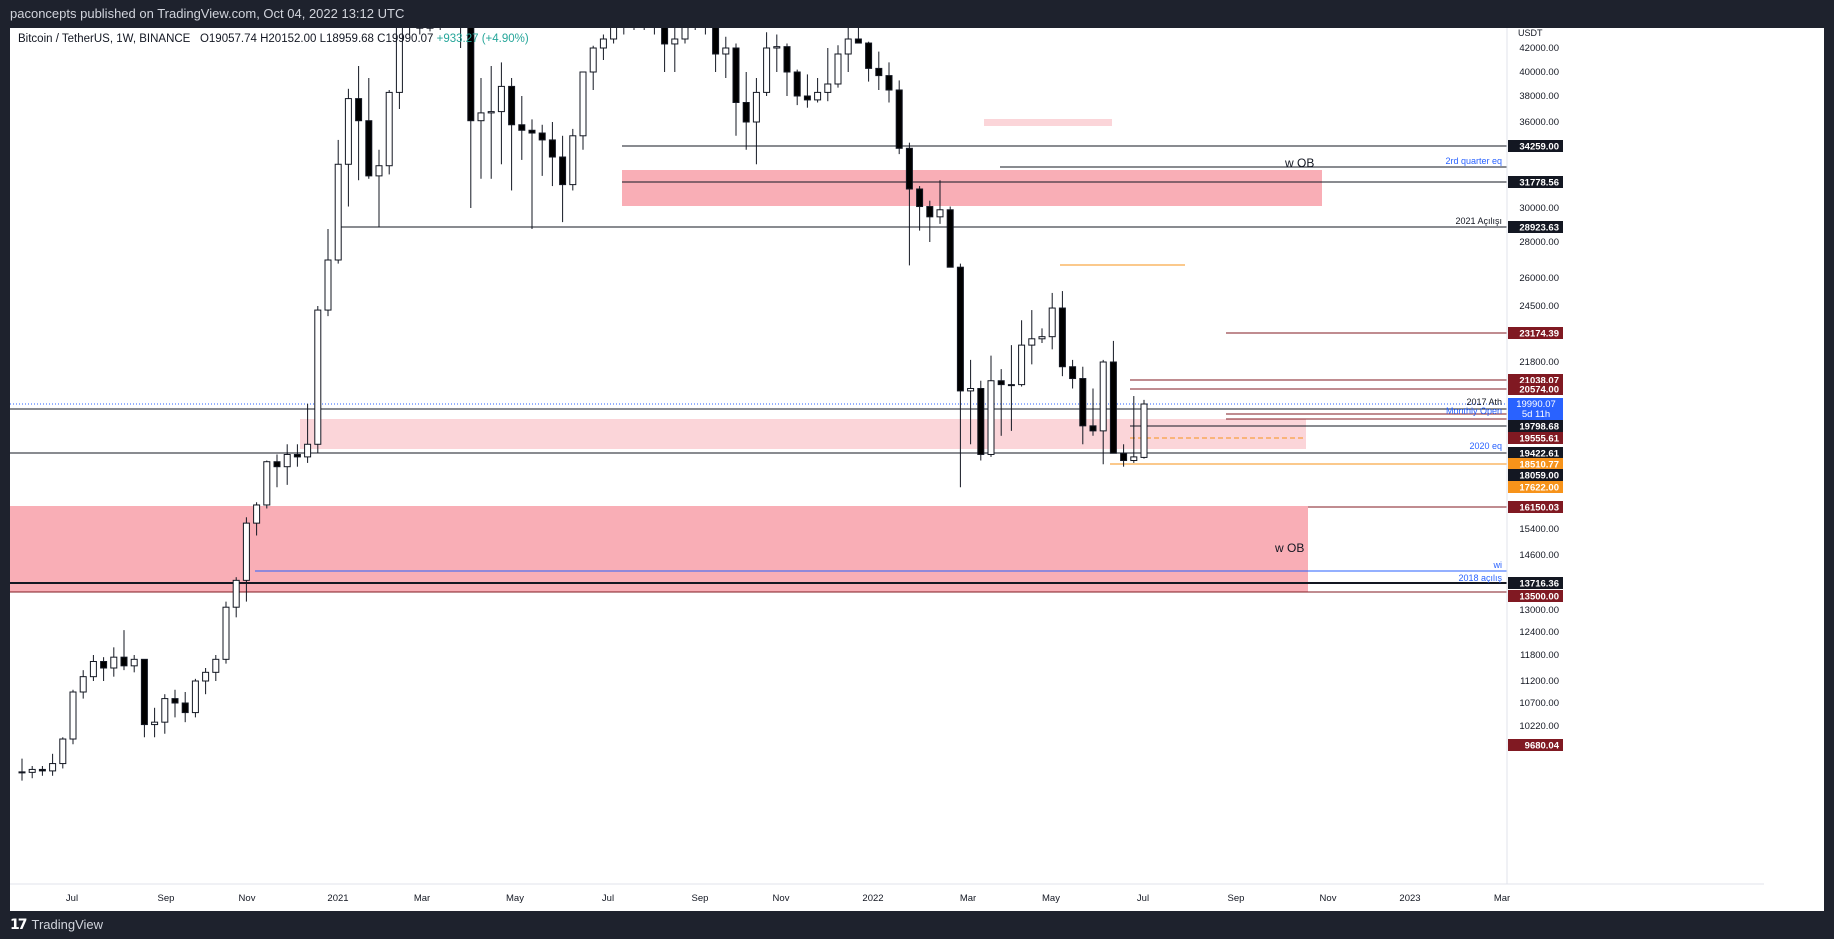  I want to click on price-tag: 20574.00, so click(1535, 389).